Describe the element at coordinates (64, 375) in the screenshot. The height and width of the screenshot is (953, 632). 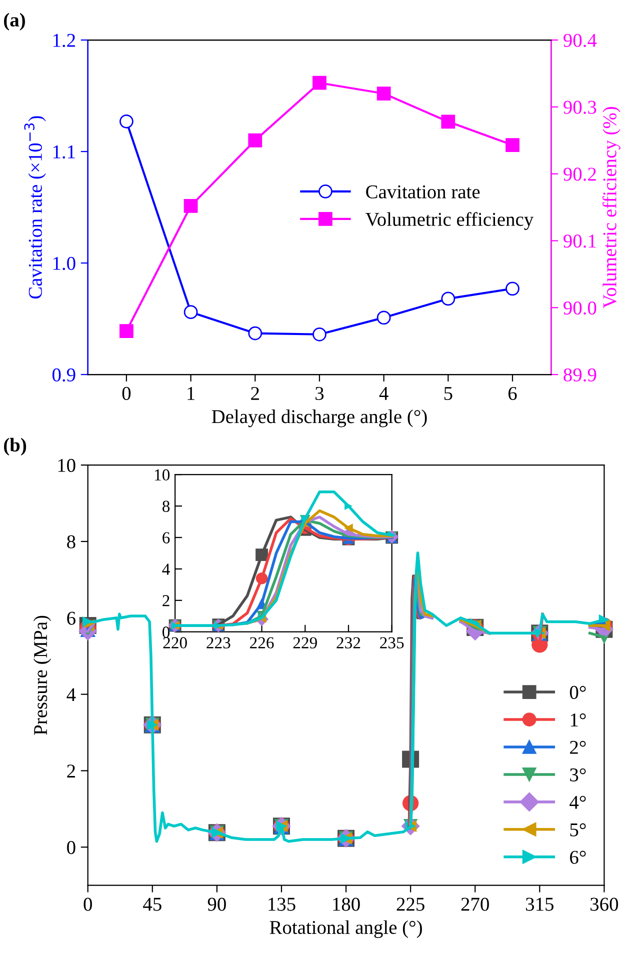
I see `y-tick-label: 0.9` at that location.